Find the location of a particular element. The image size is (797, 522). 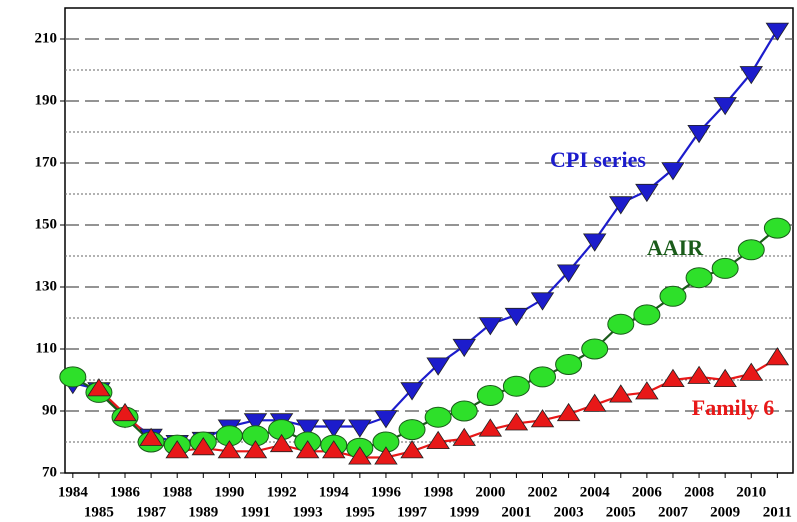

series-label: CPI series is located at coordinates (598, 159).